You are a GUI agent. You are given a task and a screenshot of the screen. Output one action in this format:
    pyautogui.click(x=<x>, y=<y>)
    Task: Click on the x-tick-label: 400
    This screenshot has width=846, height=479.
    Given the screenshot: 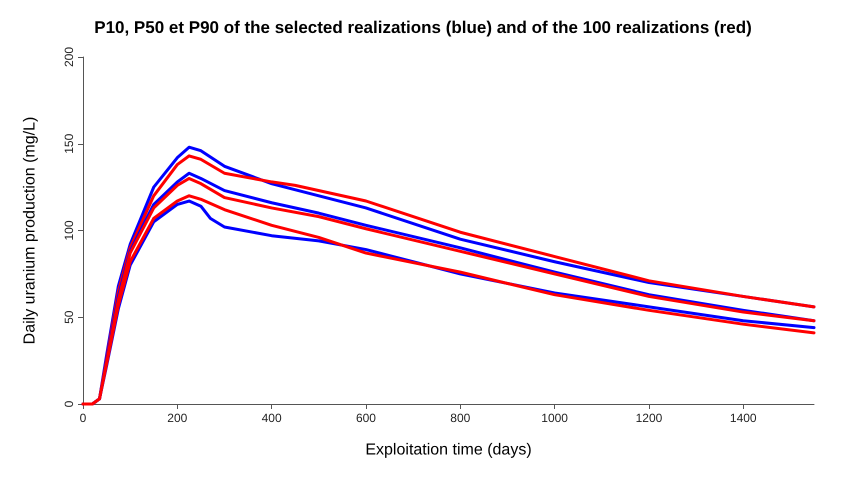 What is the action you would take?
    pyautogui.click(x=272, y=418)
    